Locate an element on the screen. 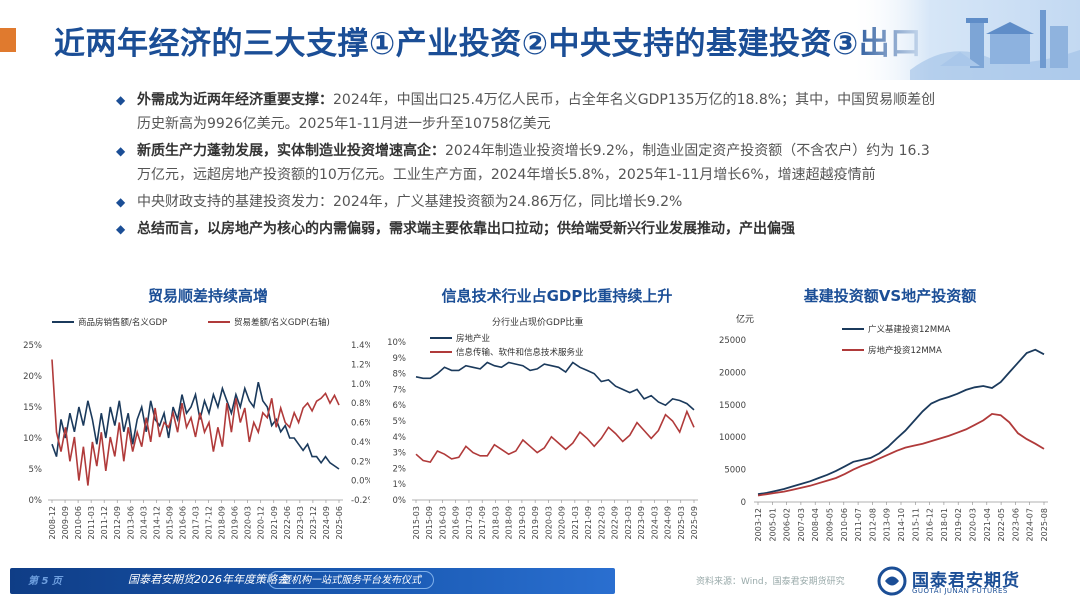 This screenshot has height=608, width=1080. chart2-x-tick-label: 2020-09 is located at coordinates (562, 522).